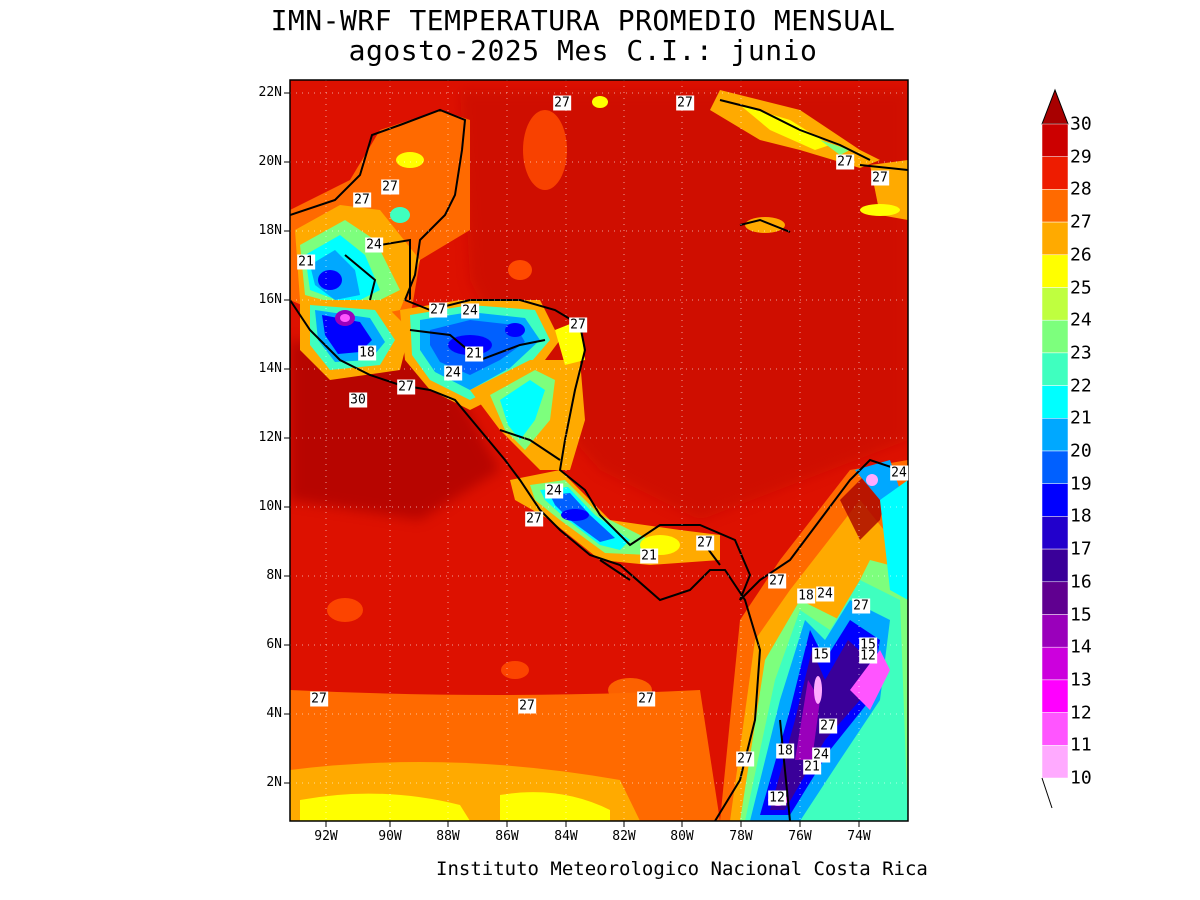 This screenshot has height=900, width=1200. Describe the element at coordinates (566, 836) in the screenshot. I see `lon-label: 84W` at that location.